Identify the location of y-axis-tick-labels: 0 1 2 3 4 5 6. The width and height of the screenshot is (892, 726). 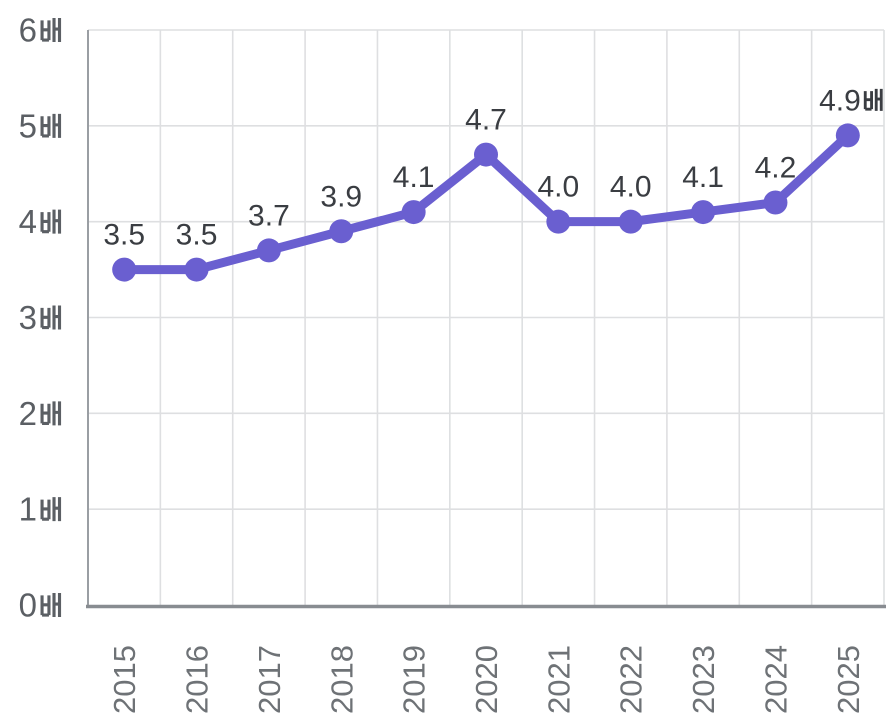
(40, 318).